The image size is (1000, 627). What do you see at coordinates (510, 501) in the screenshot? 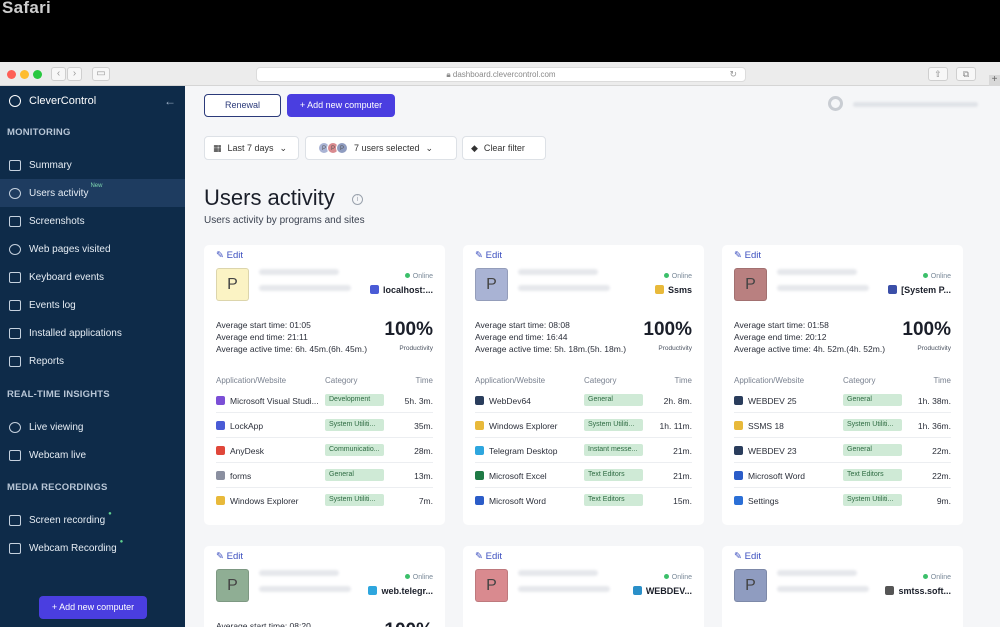
I see `app-name: Microsoft Word` at bounding box center [510, 501].